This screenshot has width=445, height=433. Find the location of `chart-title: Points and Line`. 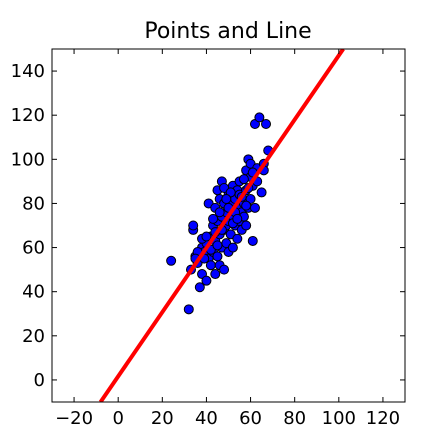

chart-title: Points and Line is located at coordinates (227, 31).